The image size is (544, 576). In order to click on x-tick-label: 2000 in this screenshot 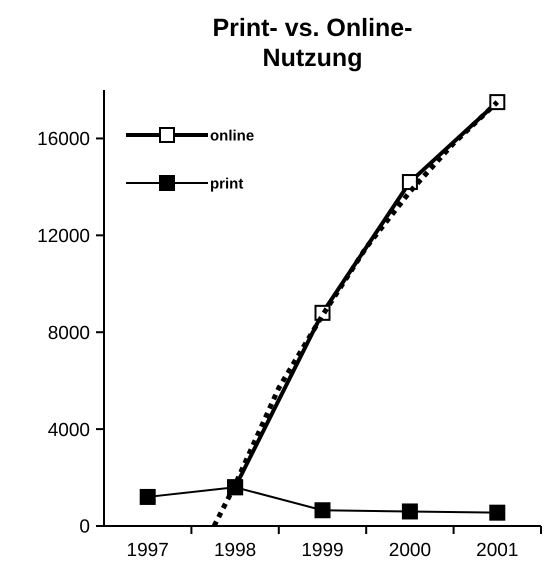, I will do `click(410, 550)`.